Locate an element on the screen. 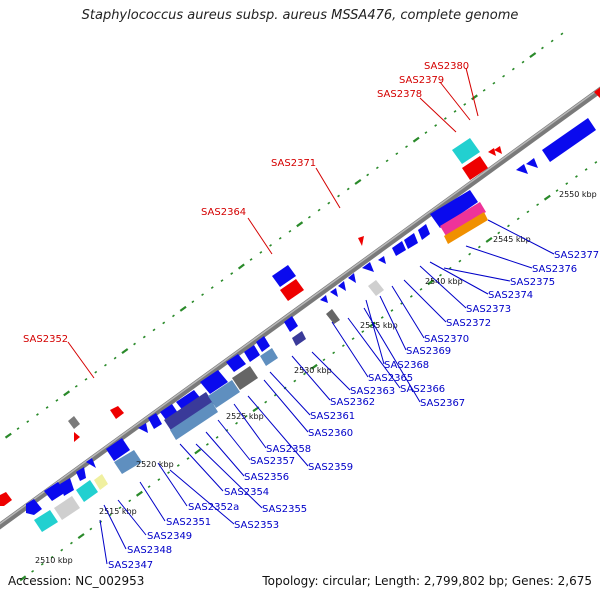  gene-label: SAS2358 is located at coordinates (288, 449).